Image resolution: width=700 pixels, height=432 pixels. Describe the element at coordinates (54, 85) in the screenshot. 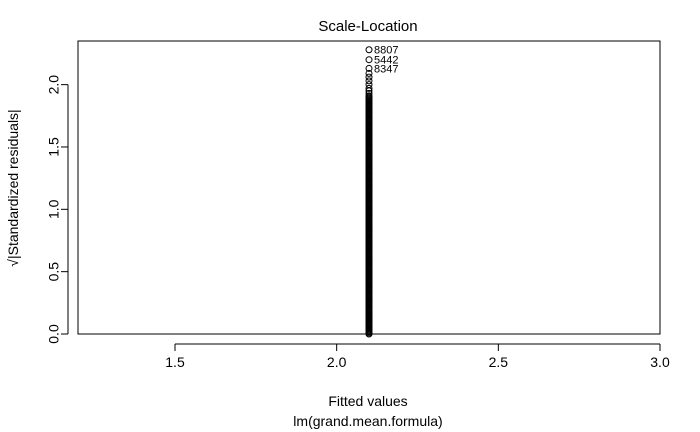

I see `y-tick-label: 2.0` at that location.